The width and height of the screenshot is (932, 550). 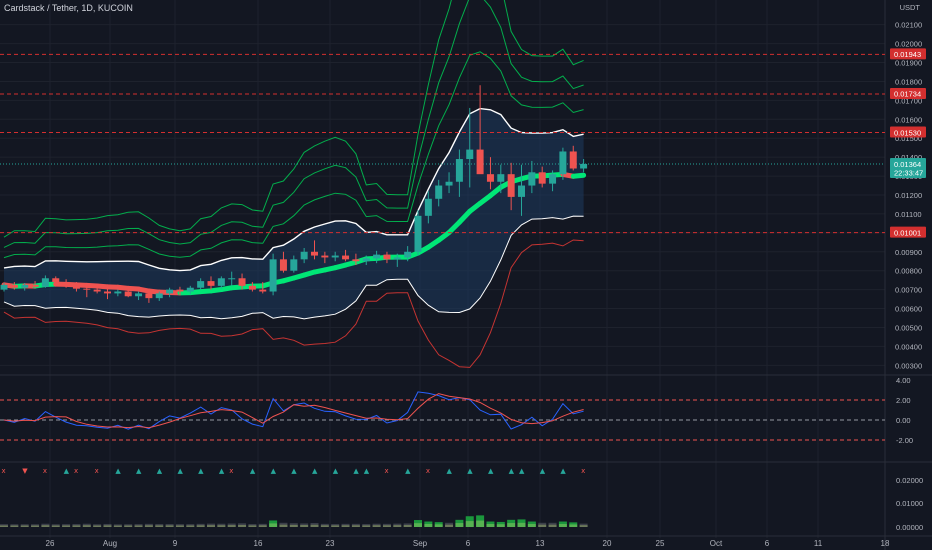 What do you see at coordinates (908, 138) in the screenshot?
I see `price-tick: 0.01500` at bounding box center [908, 138].